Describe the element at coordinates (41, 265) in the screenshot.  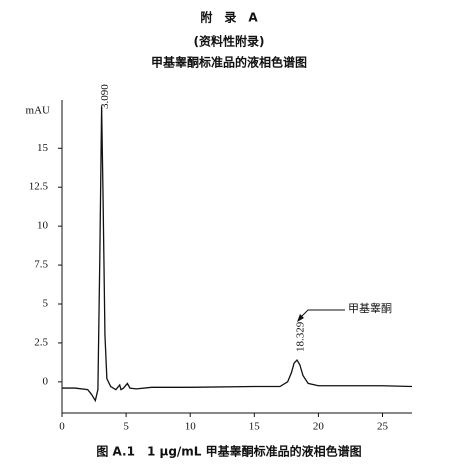
I see `y-tick-label: 7.5` at that location.